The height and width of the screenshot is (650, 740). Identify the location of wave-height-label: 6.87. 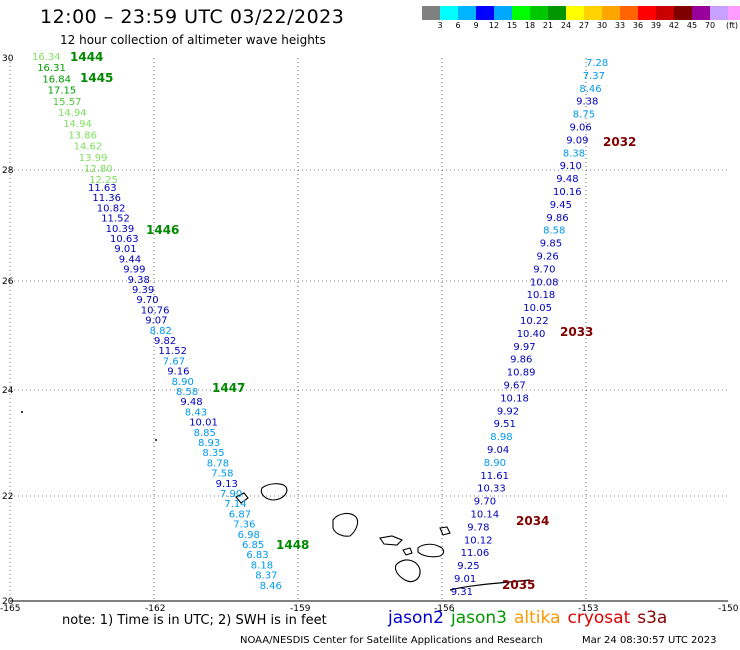
(240, 514).